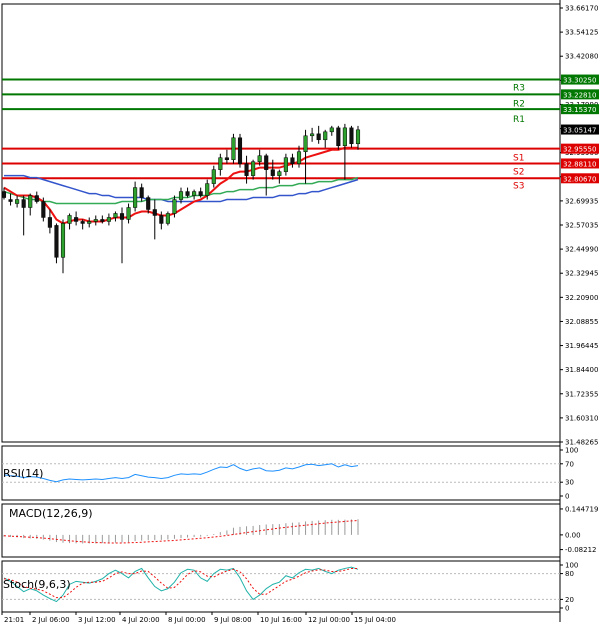  What do you see at coordinates (519, 104) in the screenshot?
I see `level-name-label: R2` at bounding box center [519, 104].